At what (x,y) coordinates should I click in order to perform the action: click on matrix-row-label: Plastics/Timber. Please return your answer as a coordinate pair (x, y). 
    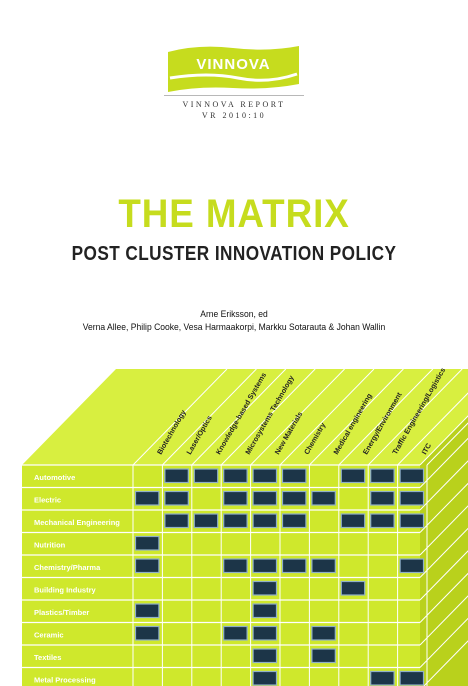
    Looking at the image, I should click on (61, 612).